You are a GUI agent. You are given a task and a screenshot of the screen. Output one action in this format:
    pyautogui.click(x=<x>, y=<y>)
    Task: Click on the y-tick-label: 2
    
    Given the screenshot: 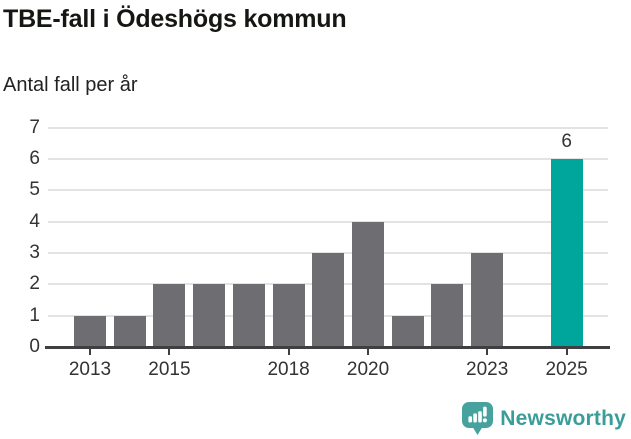 What is the action you would take?
    pyautogui.click(x=34, y=284)
    